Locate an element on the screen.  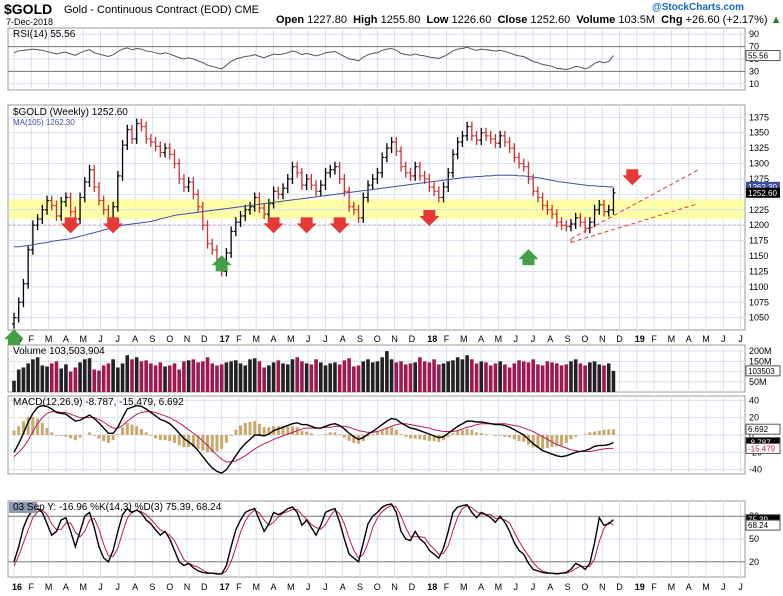
red-down-arrow is located at coordinates (306, 225).